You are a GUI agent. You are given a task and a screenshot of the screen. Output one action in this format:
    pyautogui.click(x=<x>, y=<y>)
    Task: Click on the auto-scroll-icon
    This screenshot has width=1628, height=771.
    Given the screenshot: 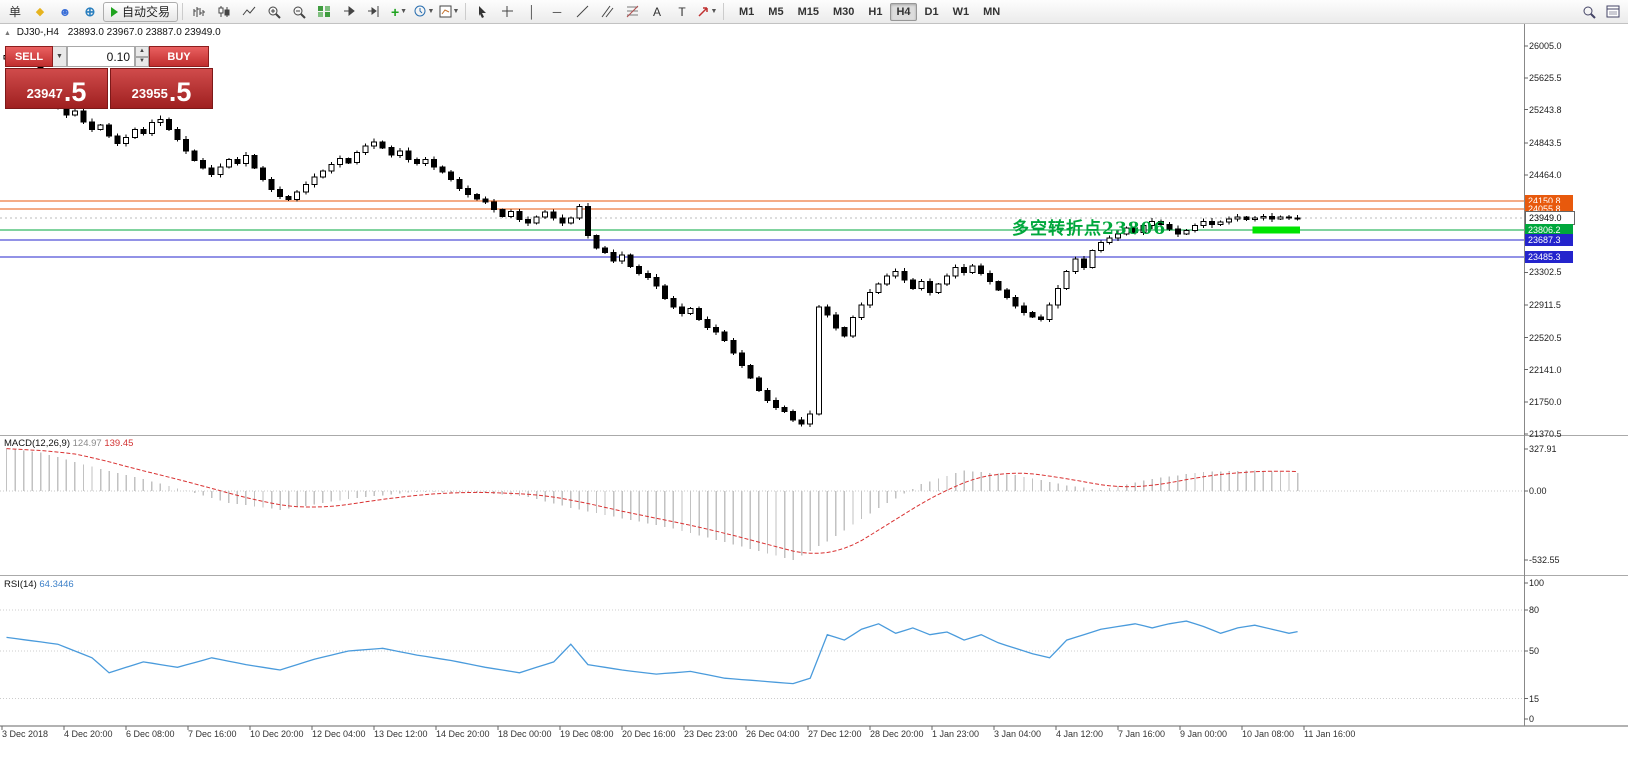 What is the action you would take?
    pyautogui.click(x=349, y=11)
    